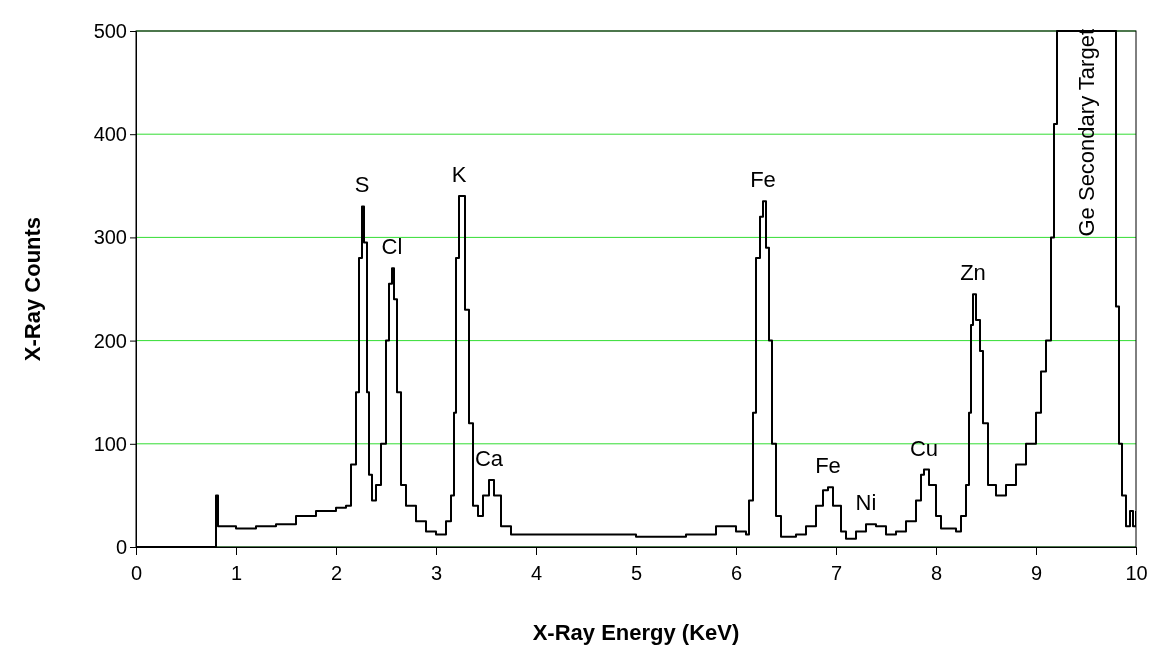 The height and width of the screenshot is (668, 1167). What do you see at coordinates (110, 30) in the screenshot?
I see `y-tick-label: 500` at bounding box center [110, 30].